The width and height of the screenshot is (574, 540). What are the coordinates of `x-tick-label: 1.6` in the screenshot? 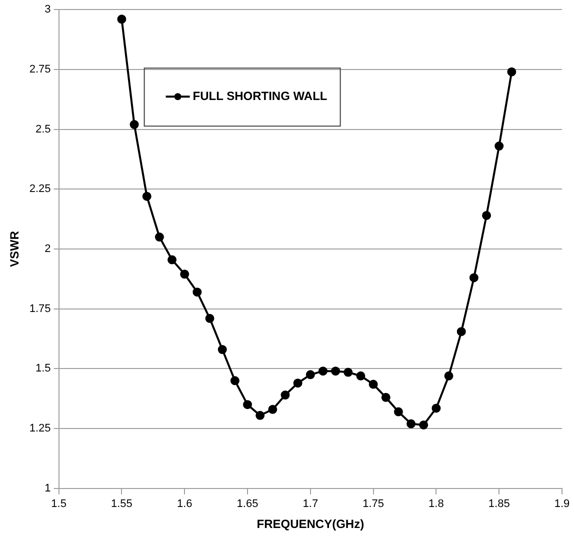 It's located at (184, 504).